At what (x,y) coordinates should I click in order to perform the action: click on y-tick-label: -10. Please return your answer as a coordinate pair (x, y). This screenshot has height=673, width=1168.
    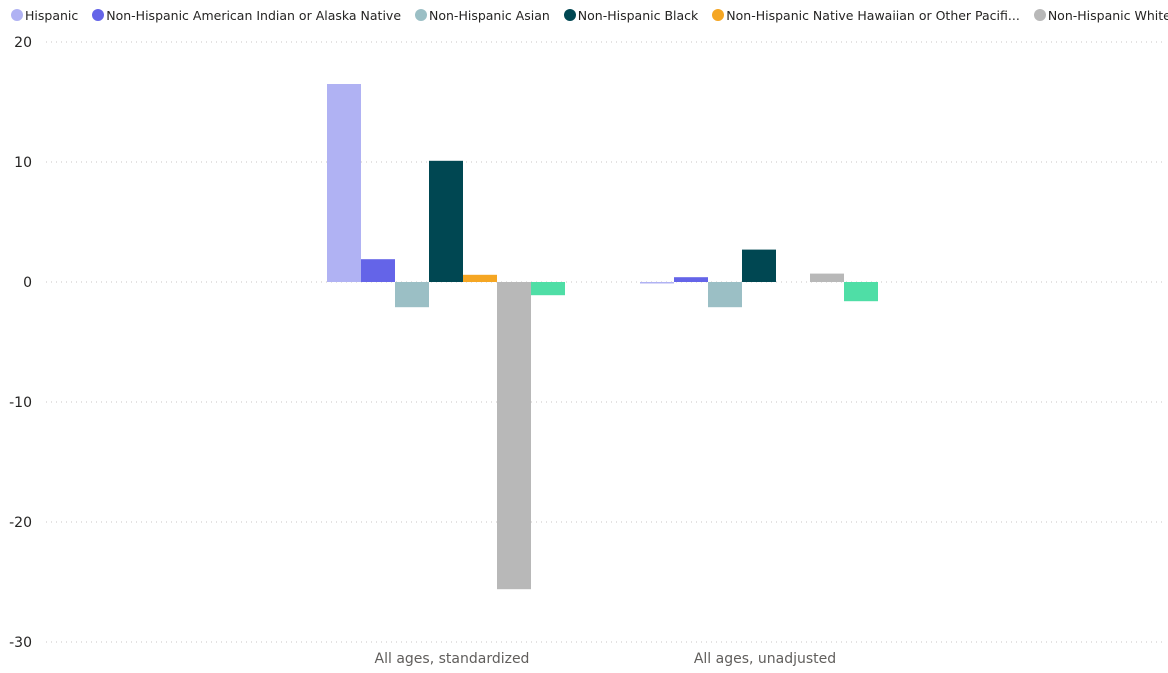
    Looking at the image, I should click on (20, 403).